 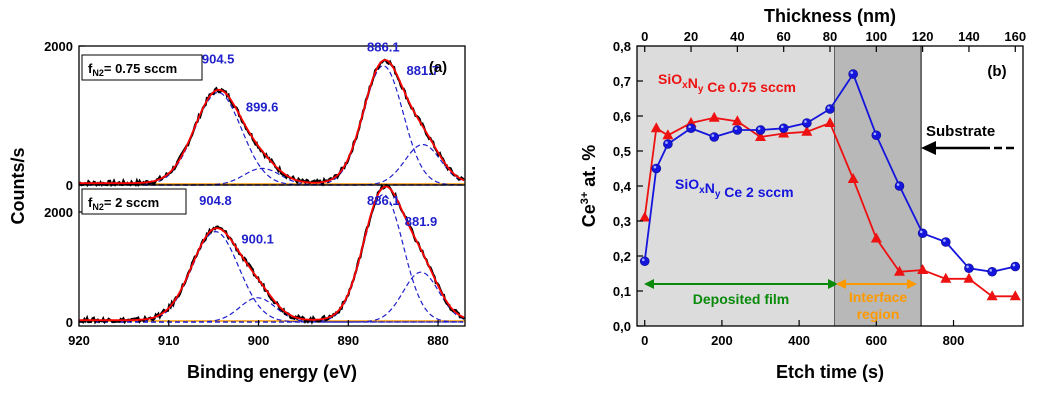 What do you see at coordinates (644, 340) in the screenshot?
I see `x-tick-label: 0` at bounding box center [644, 340].